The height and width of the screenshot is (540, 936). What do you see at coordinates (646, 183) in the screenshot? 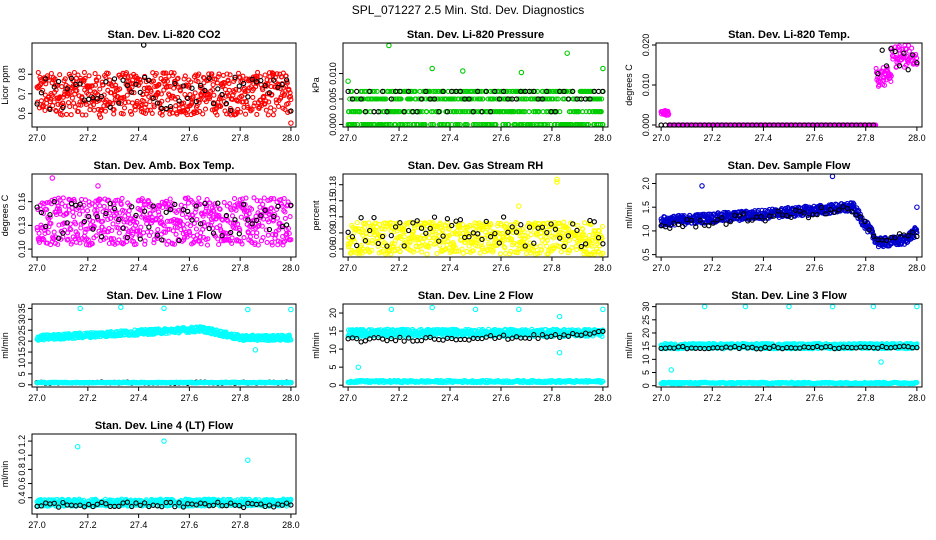
I see `y-tick-label: 2.0` at bounding box center [646, 183].